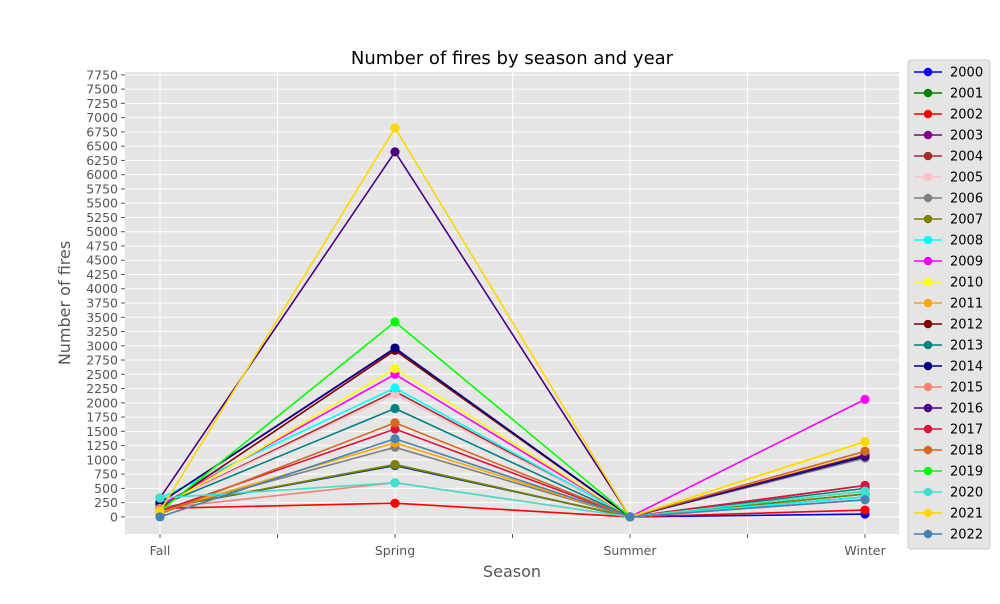 The height and width of the screenshot is (604, 1000). What do you see at coordinates (102, 388) in the screenshot?
I see `y-tick-label: 2250` at bounding box center [102, 388].